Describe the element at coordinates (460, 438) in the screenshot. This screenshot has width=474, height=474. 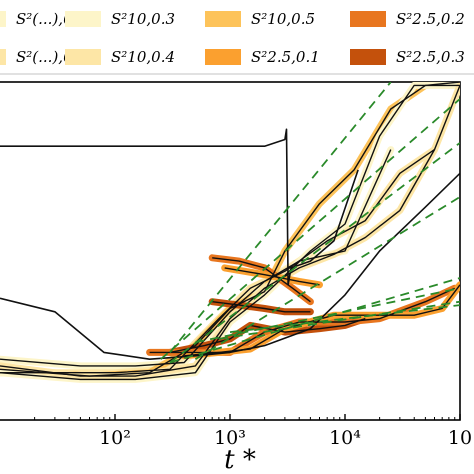
I see `x-tick-label-3: 10` at that location.